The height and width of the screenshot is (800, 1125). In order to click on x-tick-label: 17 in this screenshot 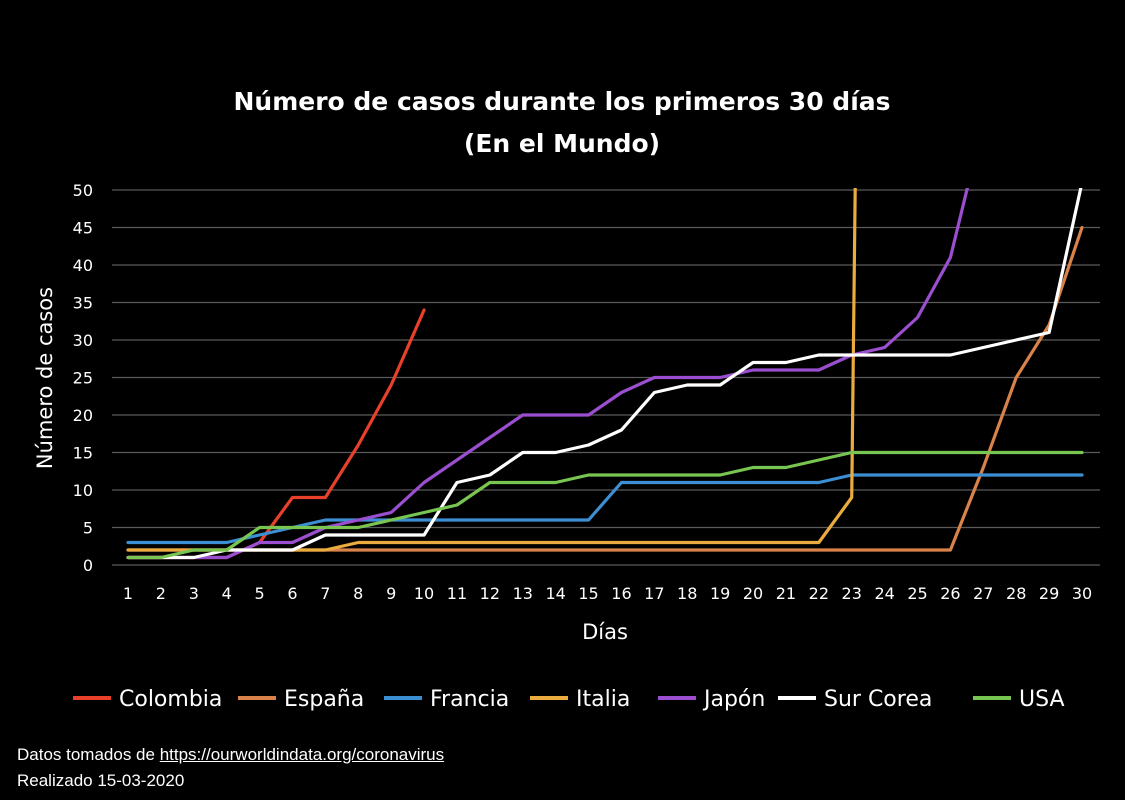, I will do `click(654, 593)`.